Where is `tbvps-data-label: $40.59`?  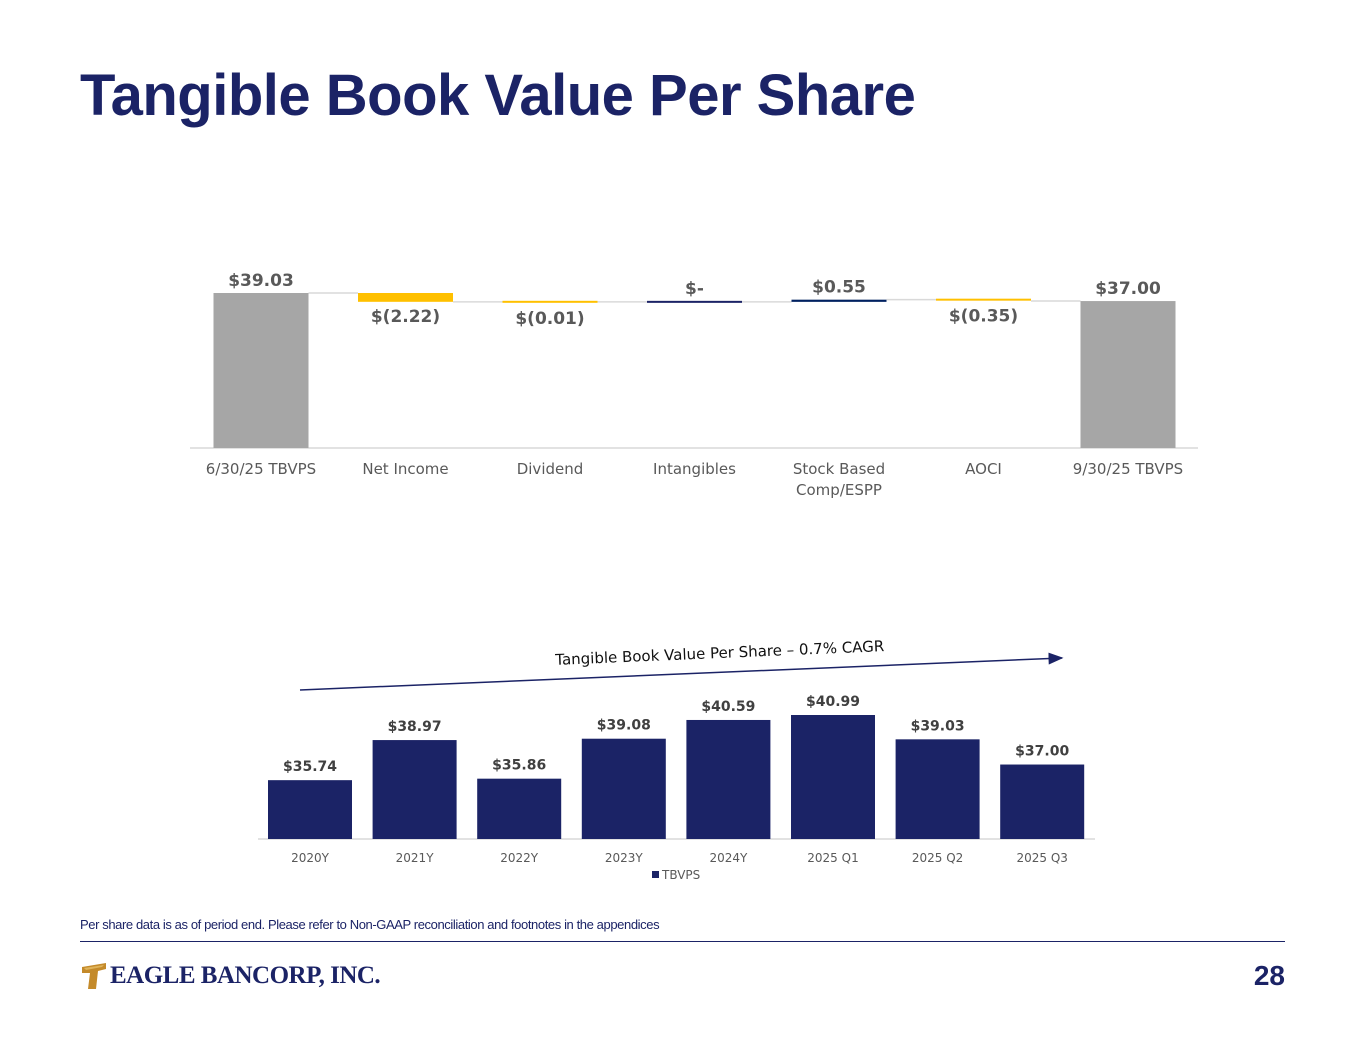 tbvps-data-label: $40.59 is located at coordinates (728, 707).